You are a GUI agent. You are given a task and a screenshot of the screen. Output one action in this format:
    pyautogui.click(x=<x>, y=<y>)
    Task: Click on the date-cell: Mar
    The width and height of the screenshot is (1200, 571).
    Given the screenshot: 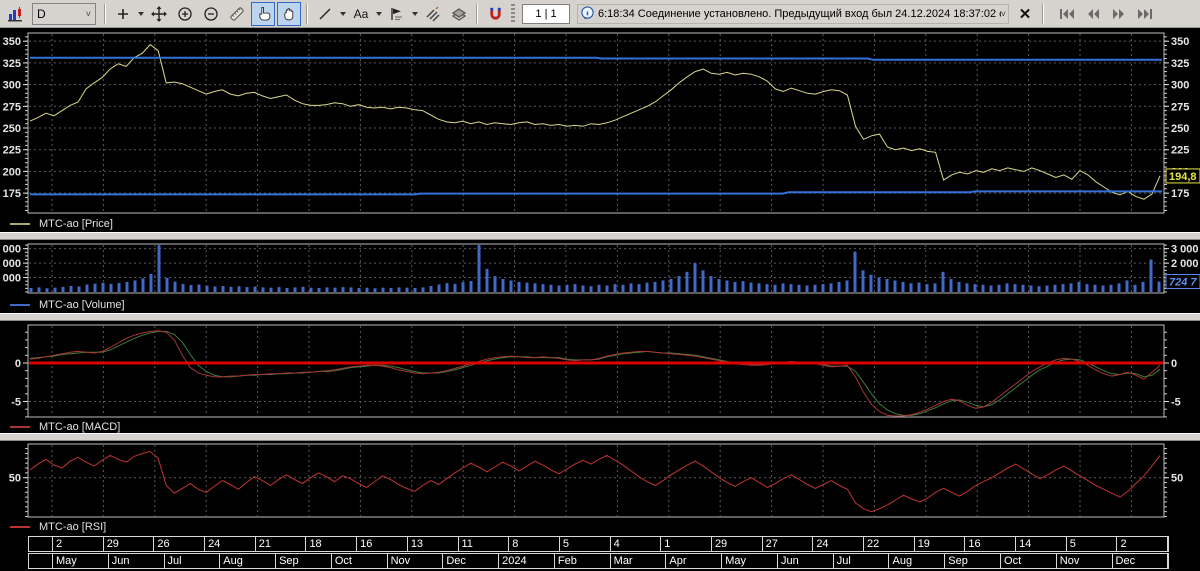 What is the action you would take?
    pyautogui.click(x=639, y=561)
    